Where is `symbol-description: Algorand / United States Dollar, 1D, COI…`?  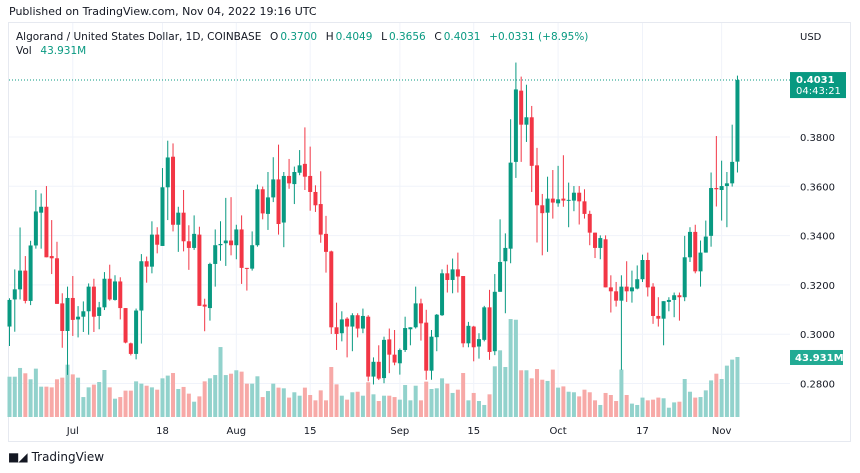 symbol-description: Algorand / United States Dollar, 1D, COI… is located at coordinates (139, 37).